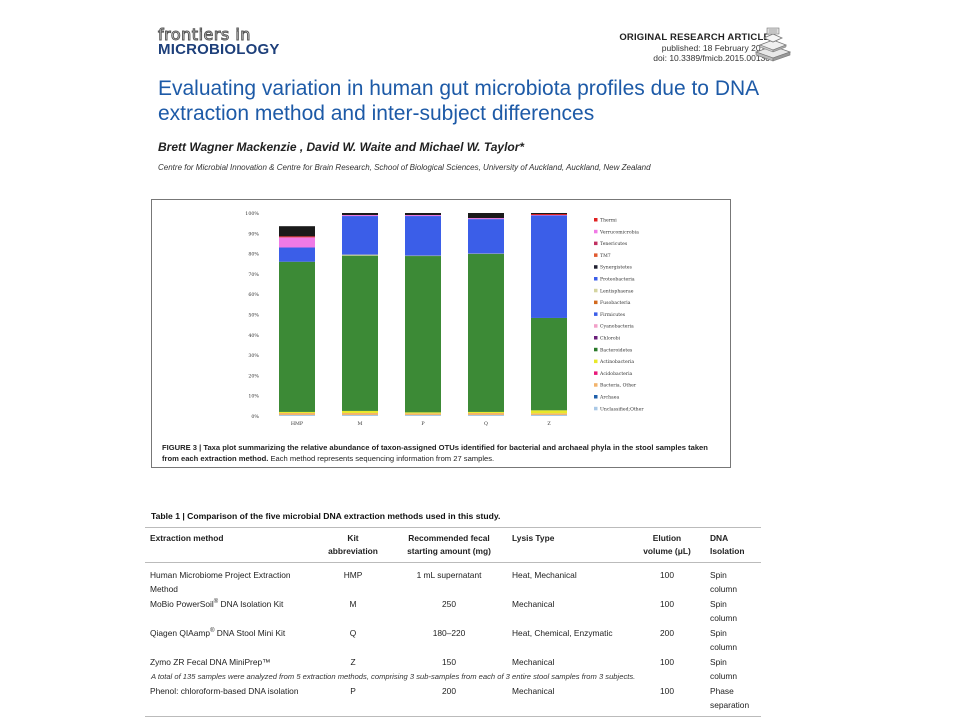 The height and width of the screenshot is (720, 960). What do you see at coordinates (449, 575) in the screenshot?
I see `cell-starting-amount-text: 1 mL supernatant` at bounding box center [449, 575].